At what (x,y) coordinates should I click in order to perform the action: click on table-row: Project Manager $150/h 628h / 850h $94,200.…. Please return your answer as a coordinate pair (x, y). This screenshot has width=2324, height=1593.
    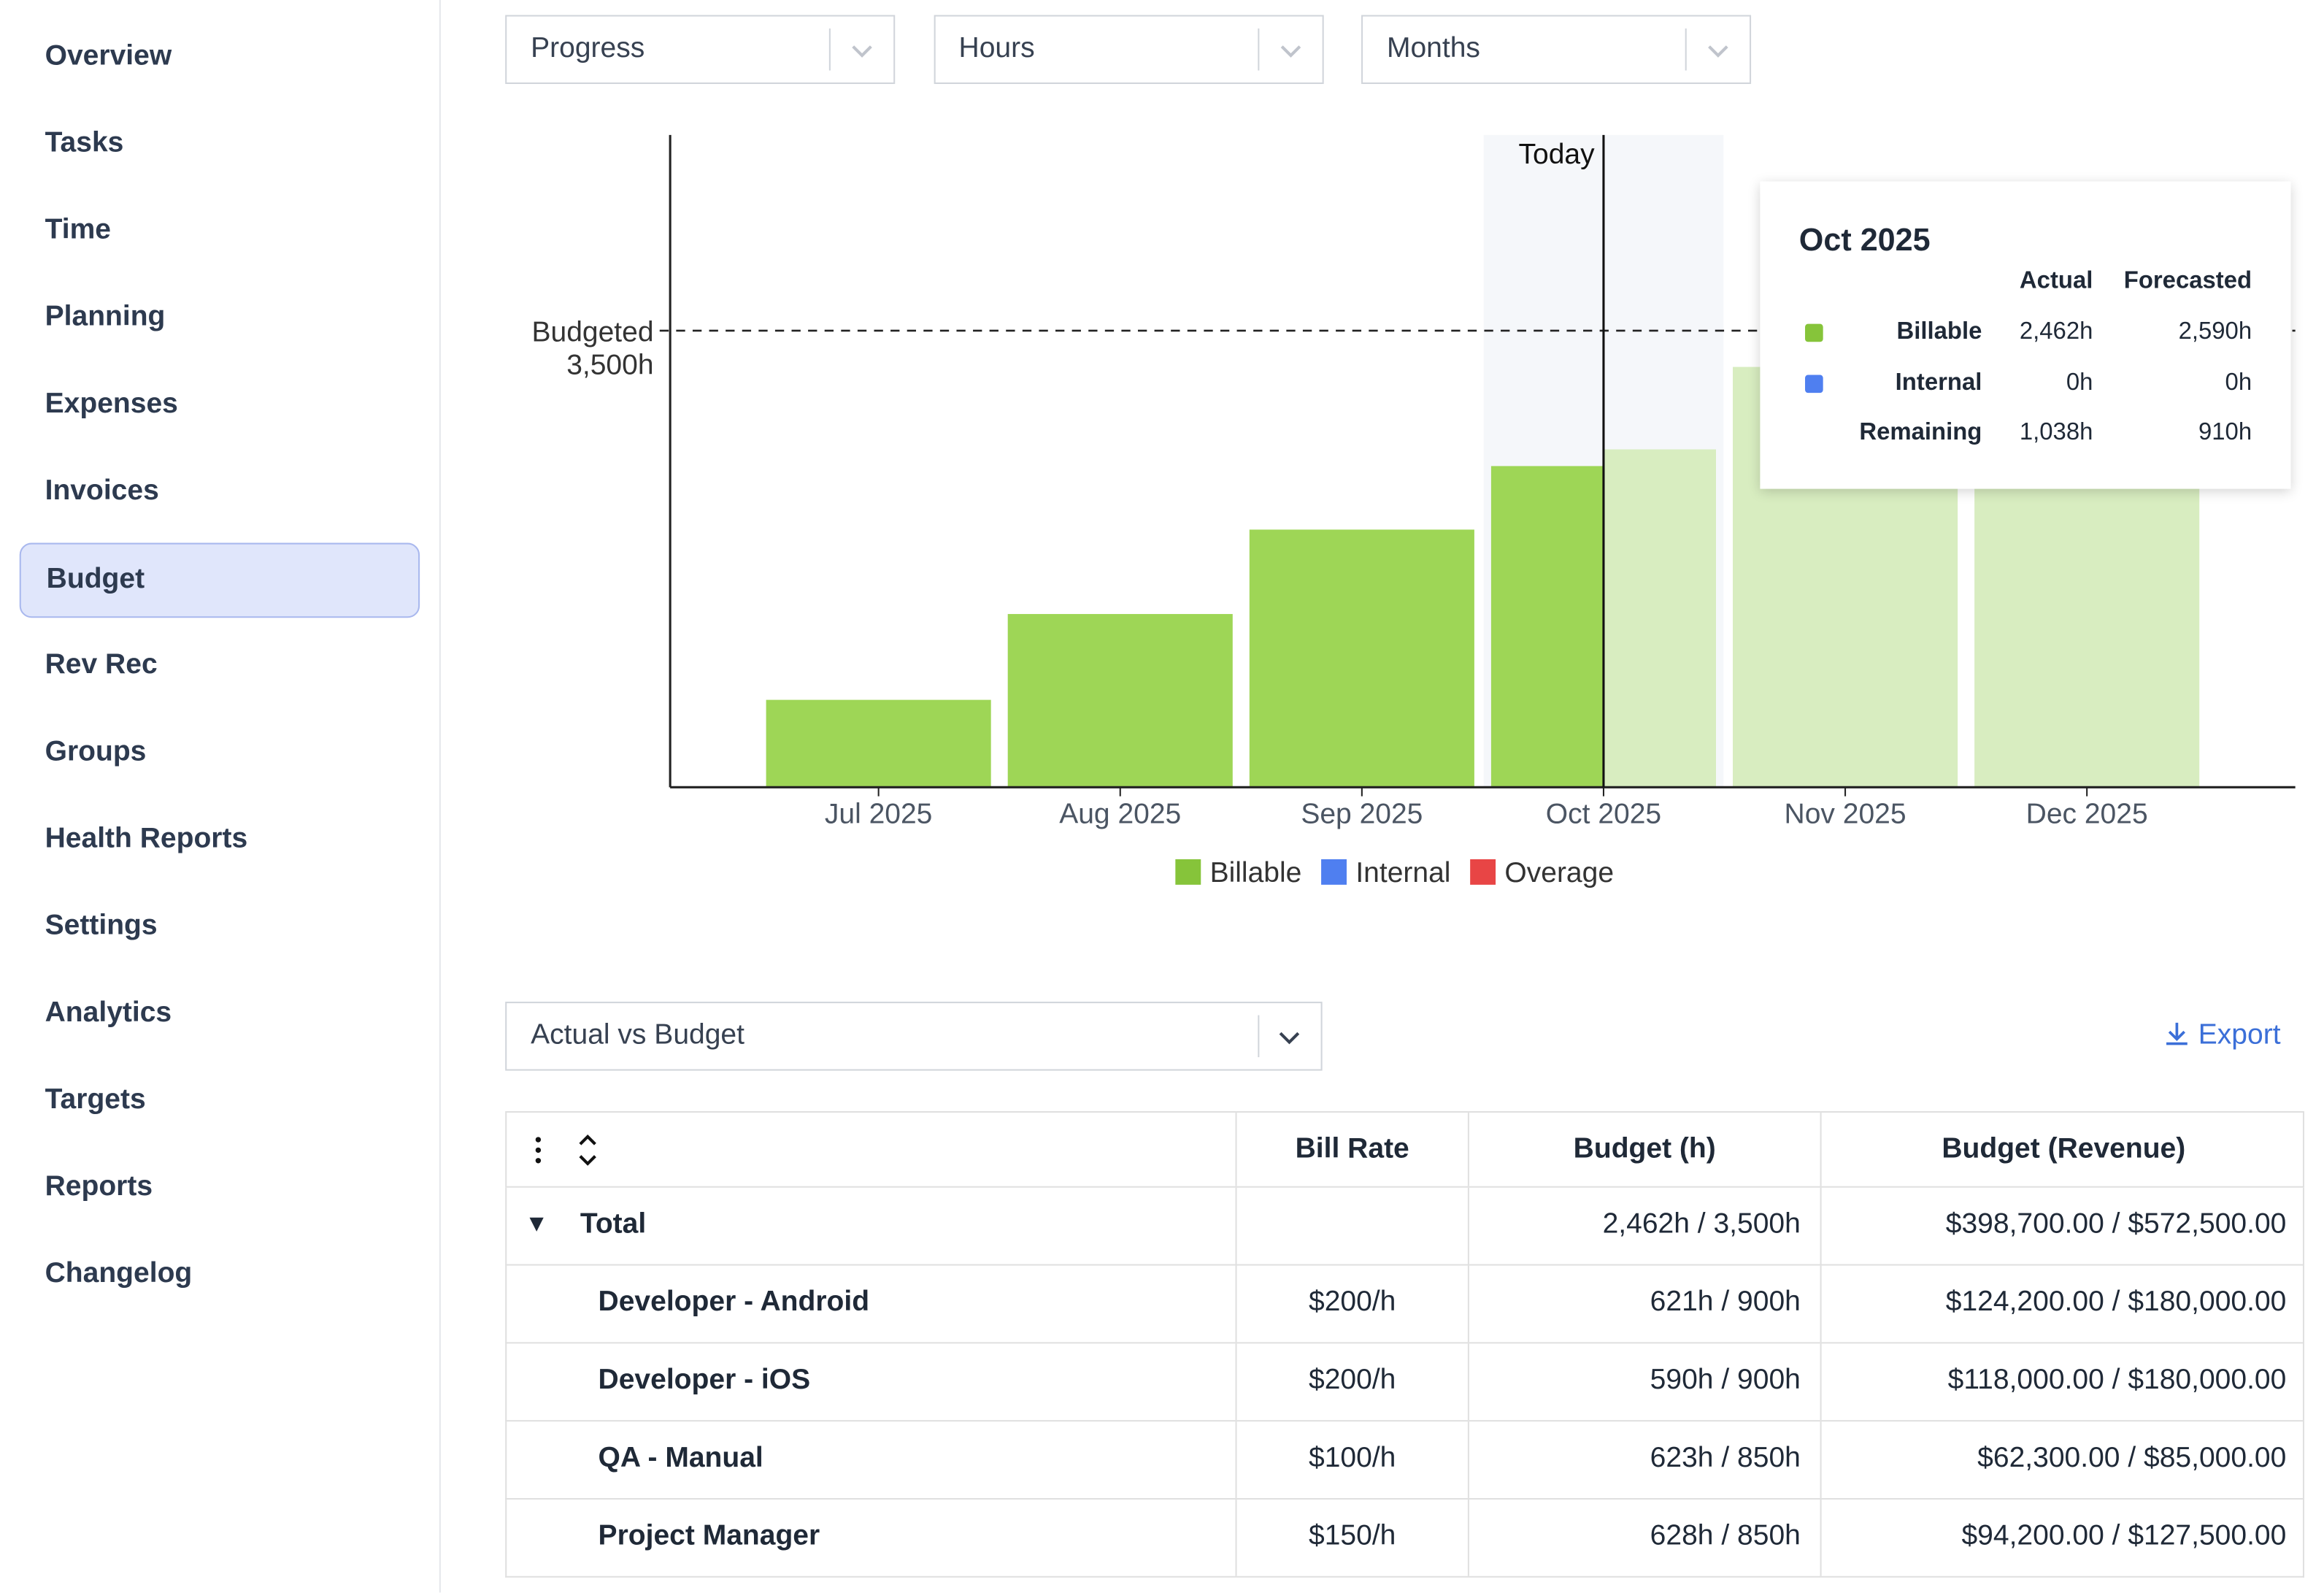
    Looking at the image, I should click on (1405, 1539).